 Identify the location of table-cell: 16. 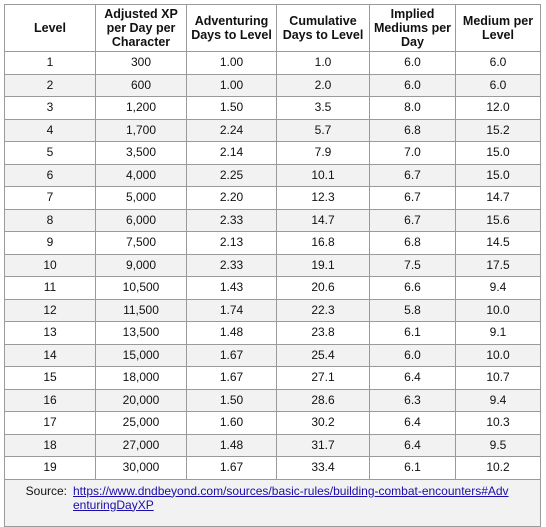
(50, 400).